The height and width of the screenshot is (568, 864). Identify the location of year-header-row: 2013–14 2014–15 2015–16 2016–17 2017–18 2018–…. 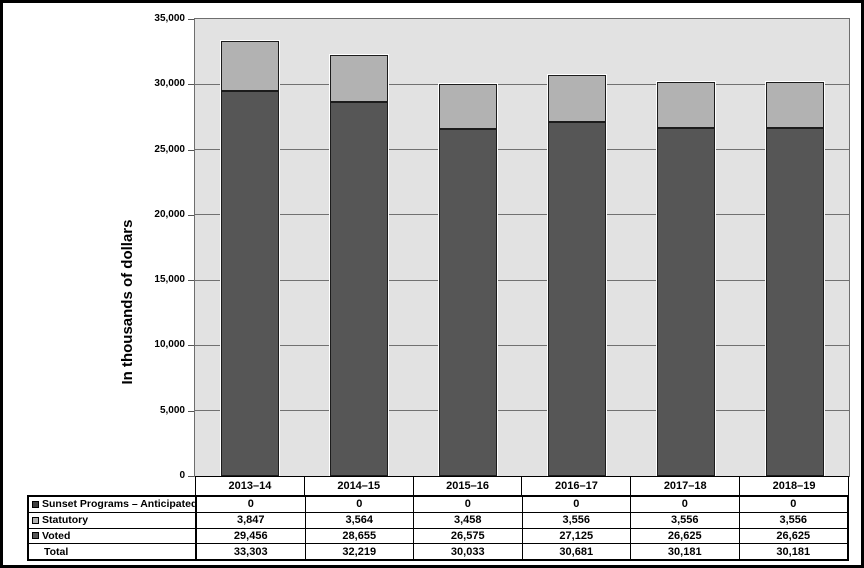
(522, 486).